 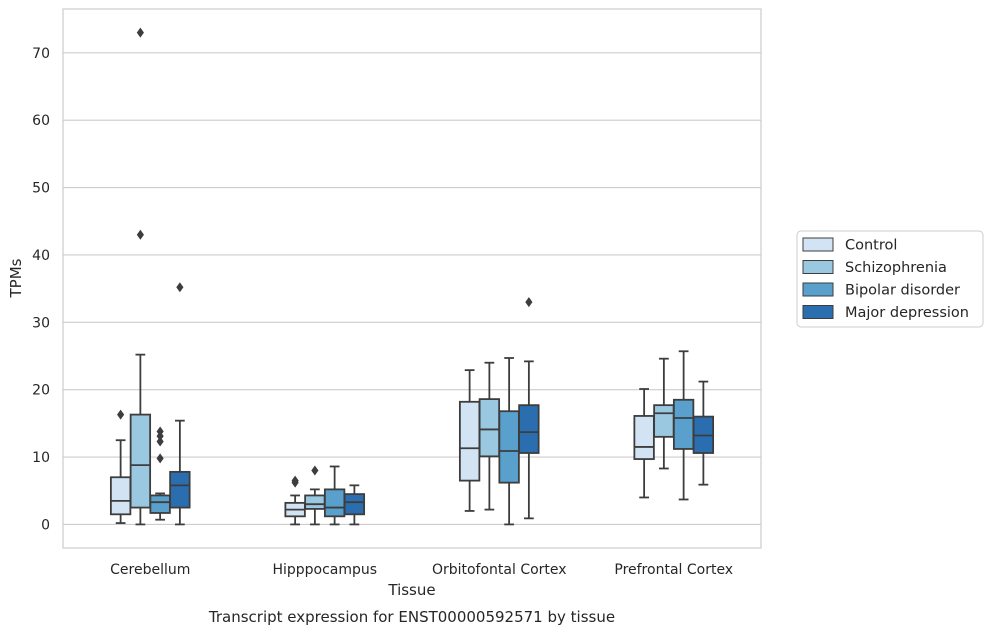 I want to click on y-tick-label: 10, so click(x=41, y=458).